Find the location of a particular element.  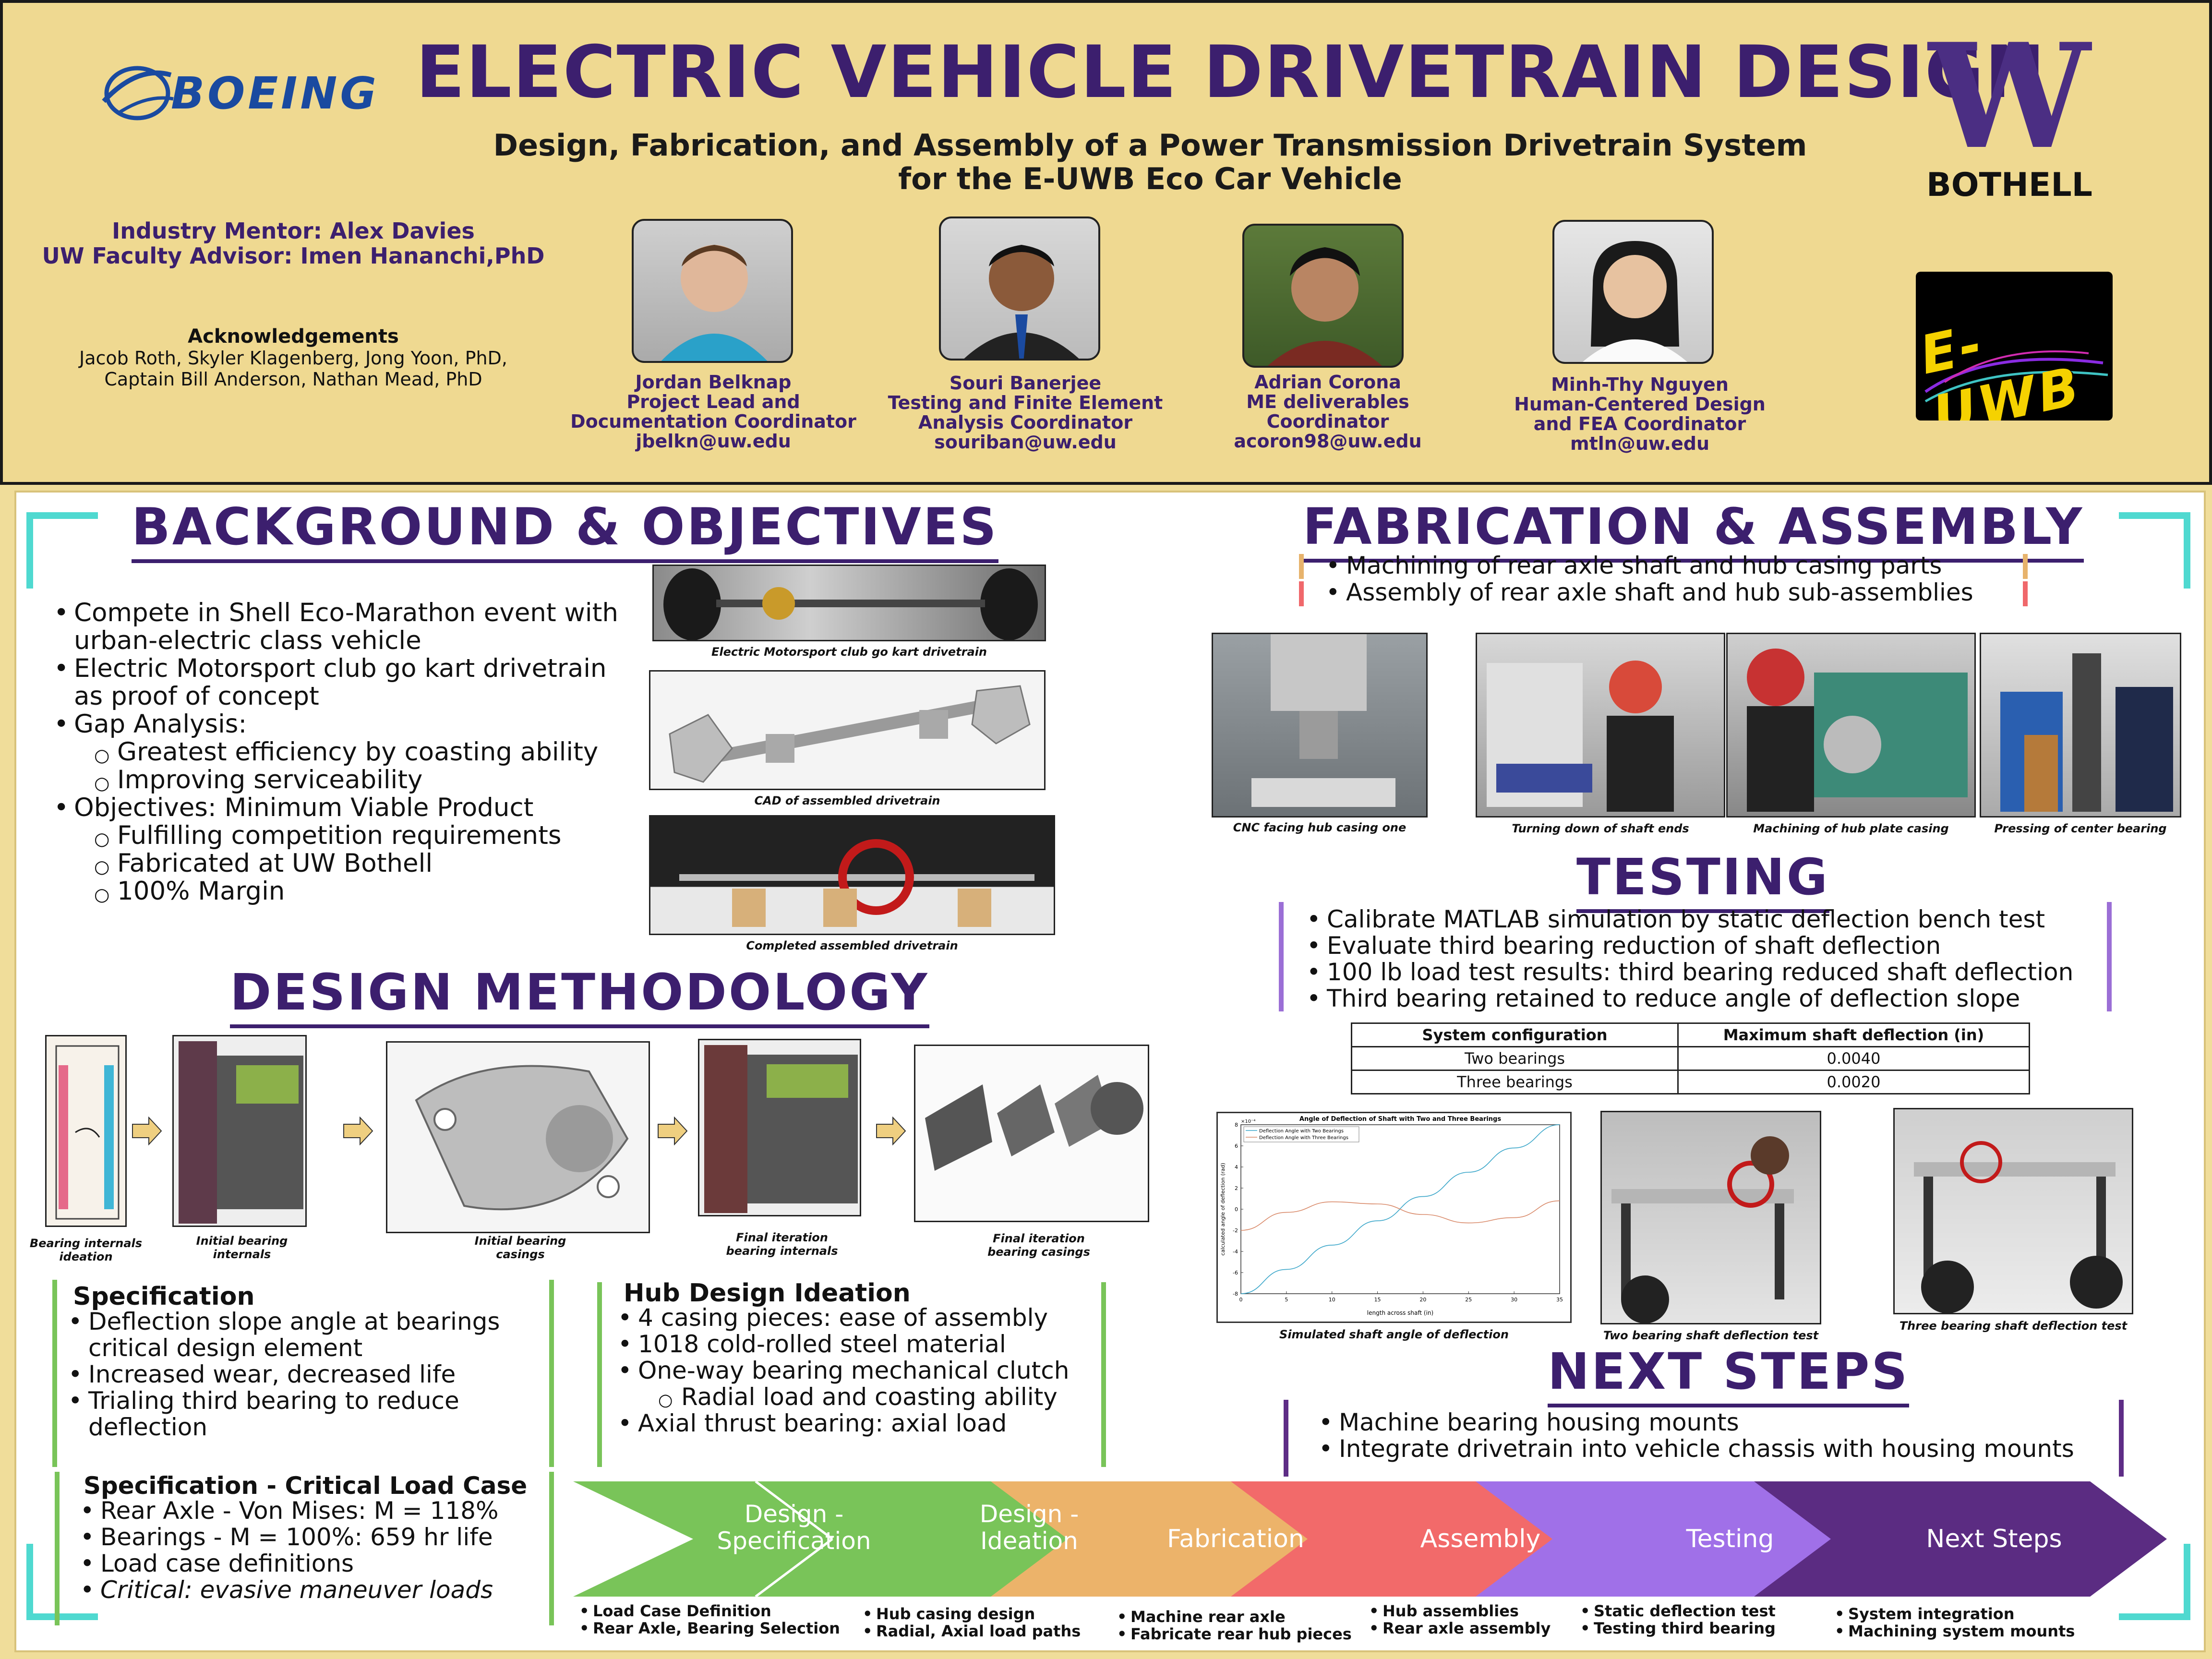

caption-initial-internals: Initial bearing internals is located at coordinates (242, 1247).